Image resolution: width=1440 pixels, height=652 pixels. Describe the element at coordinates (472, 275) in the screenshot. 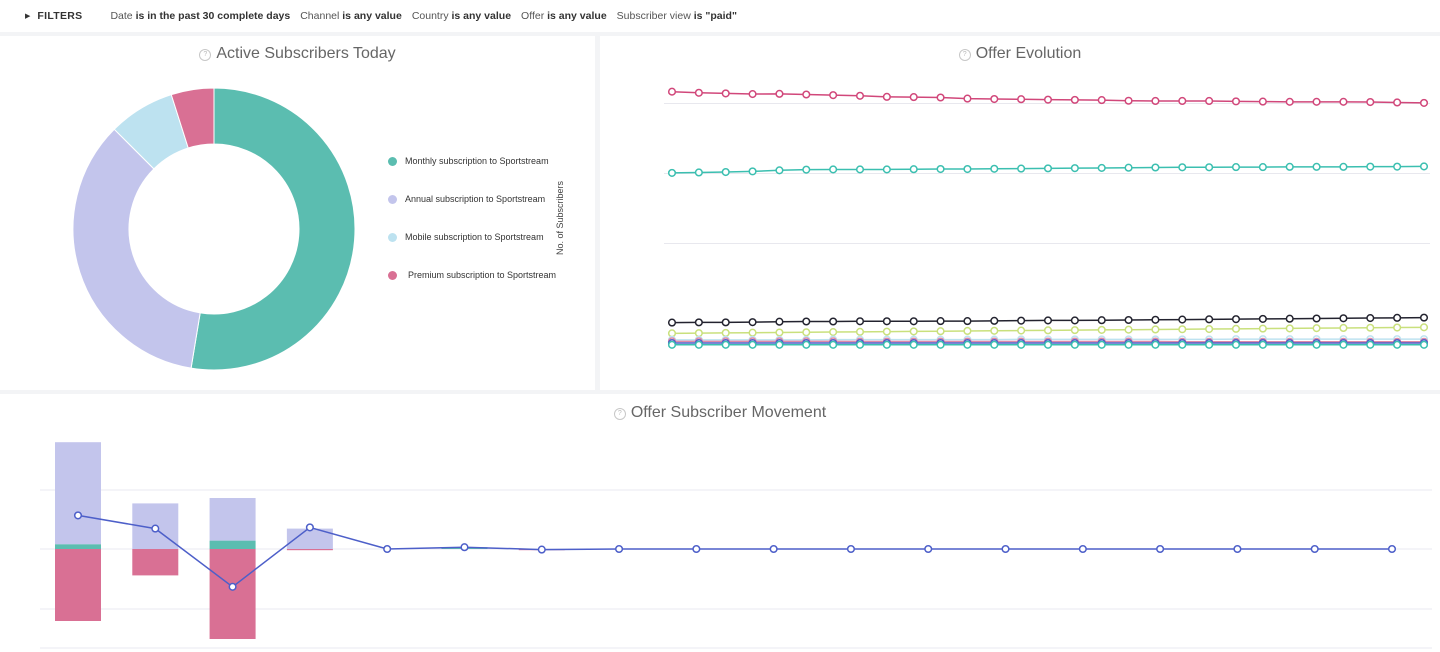

I see `legend-item: Premium subscription to Sportstream` at that location.